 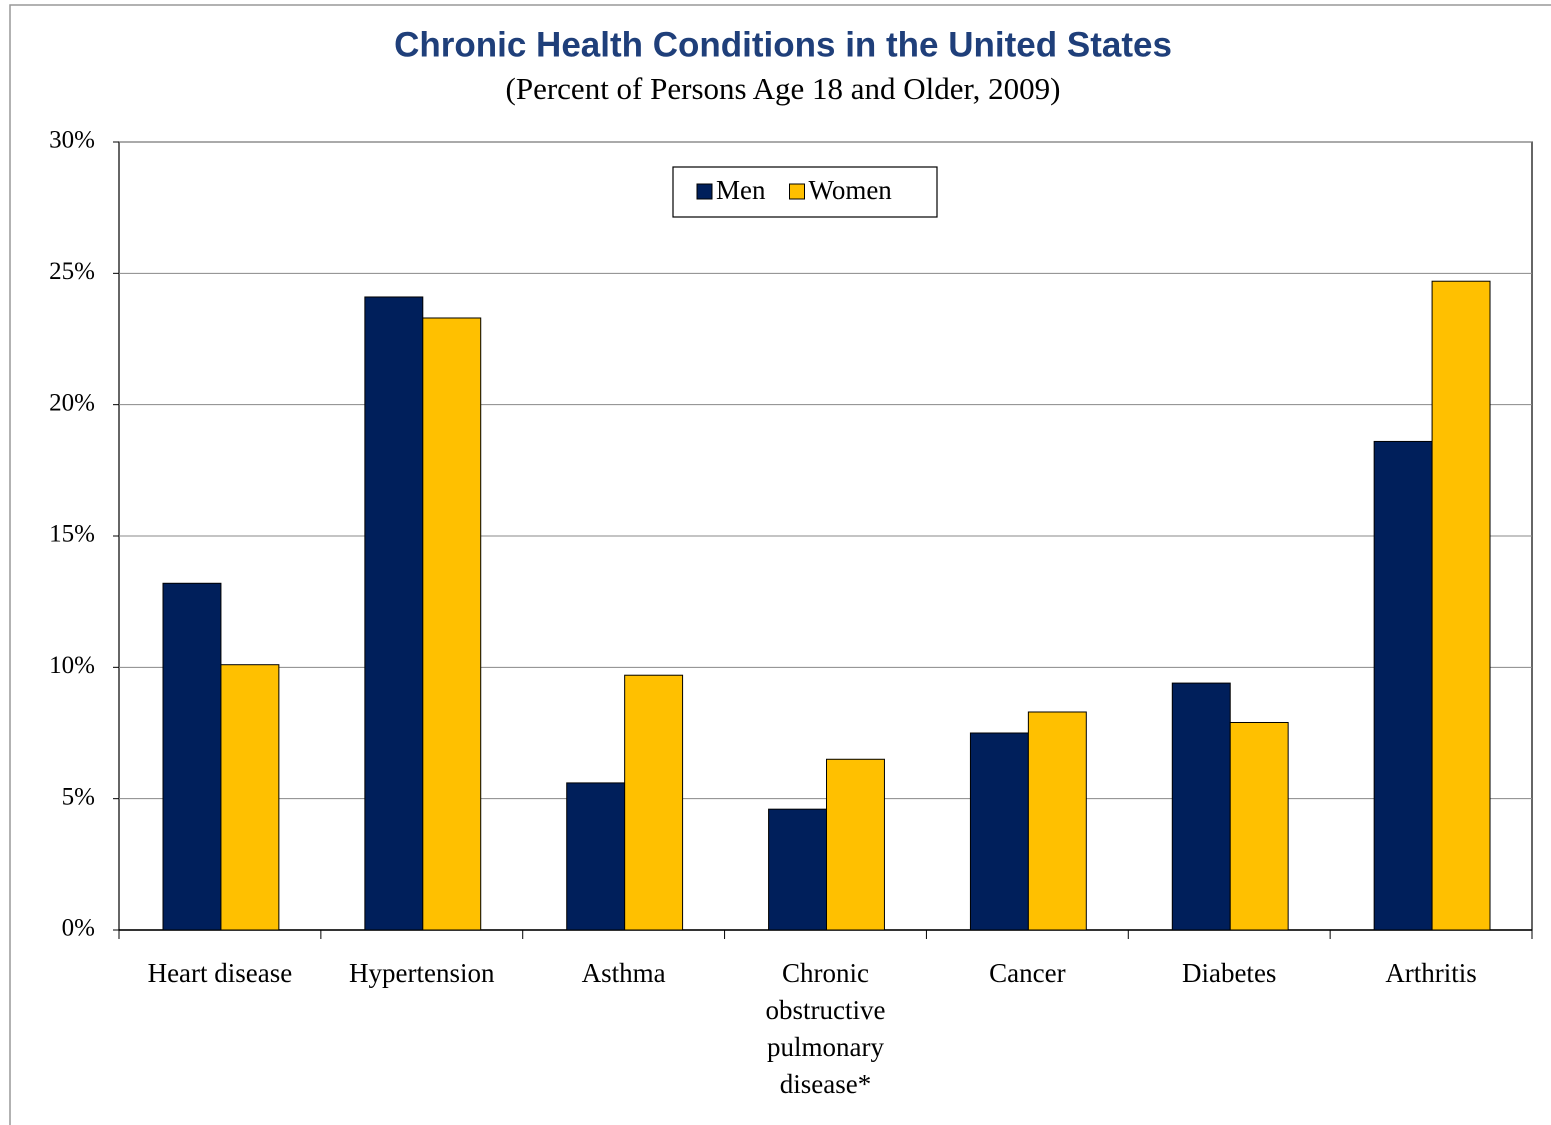 I want to click on y-tick-label: 25%, so click(x=72, y=271).